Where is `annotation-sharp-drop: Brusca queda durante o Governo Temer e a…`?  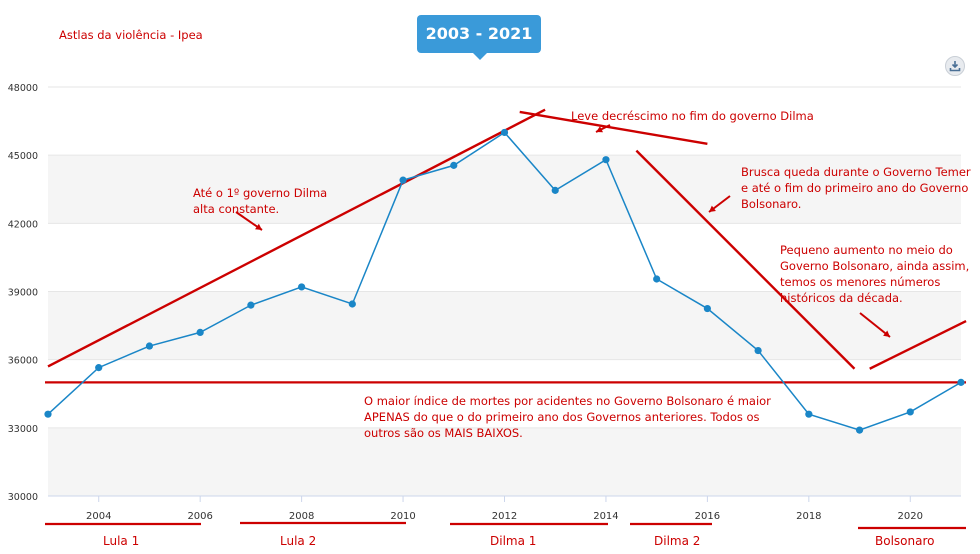
annotation-sharp-drop: Brusca queda durante o Governo Temer e a… is located at coordinates (856, 188).